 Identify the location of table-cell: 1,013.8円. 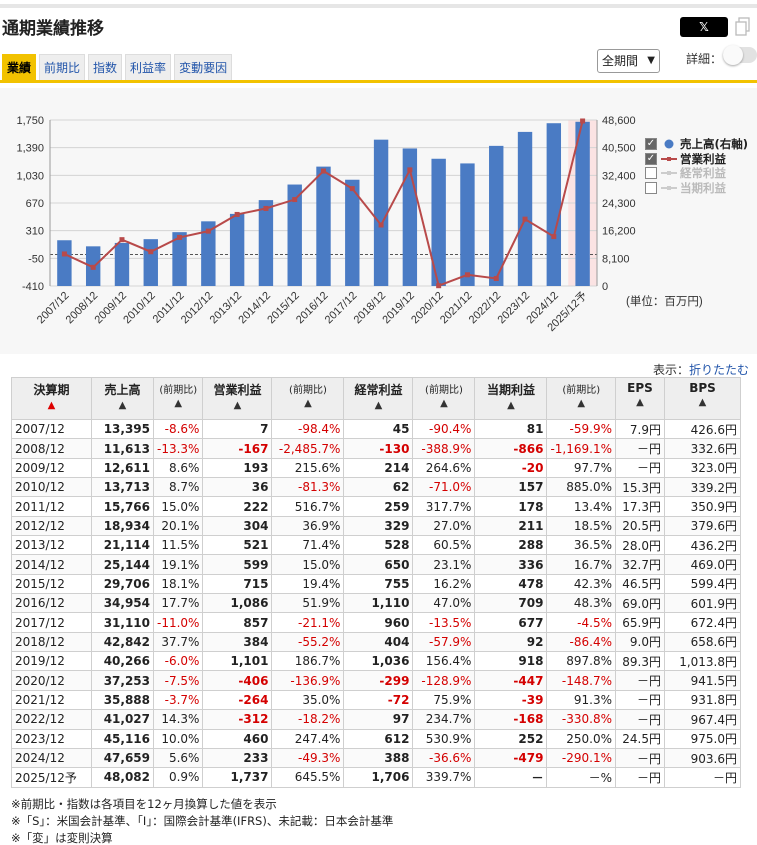
(702, 661).